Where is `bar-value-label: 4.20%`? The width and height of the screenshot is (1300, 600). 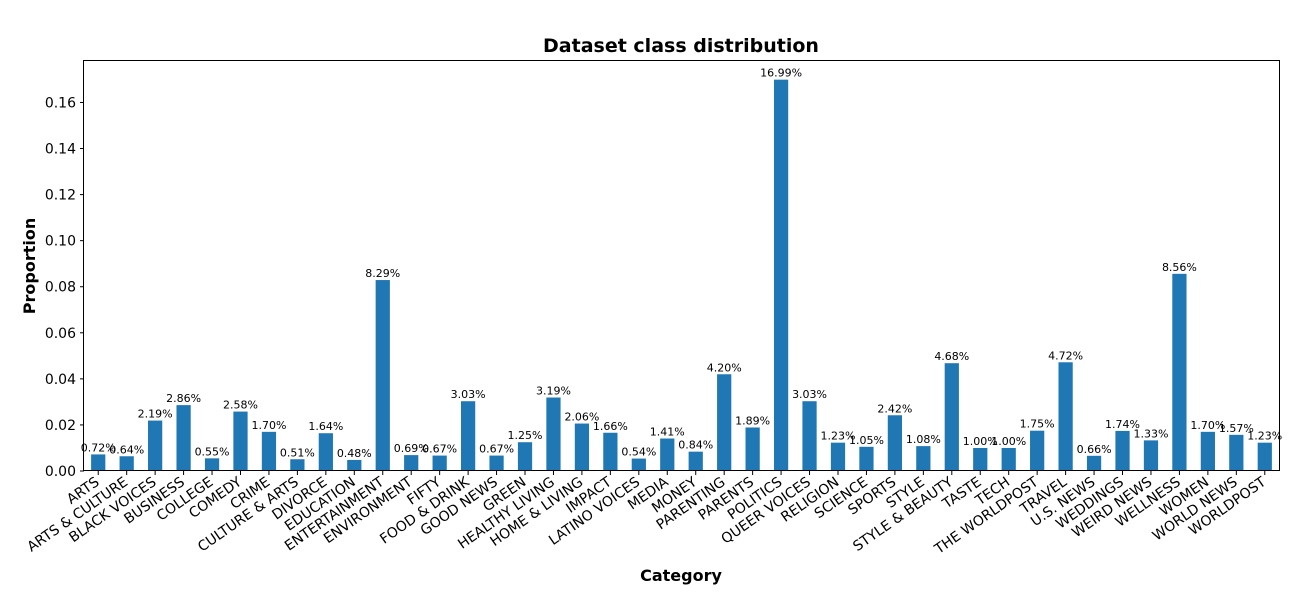
bar-value-label: 4.20% is located at coordinates (724, 367).